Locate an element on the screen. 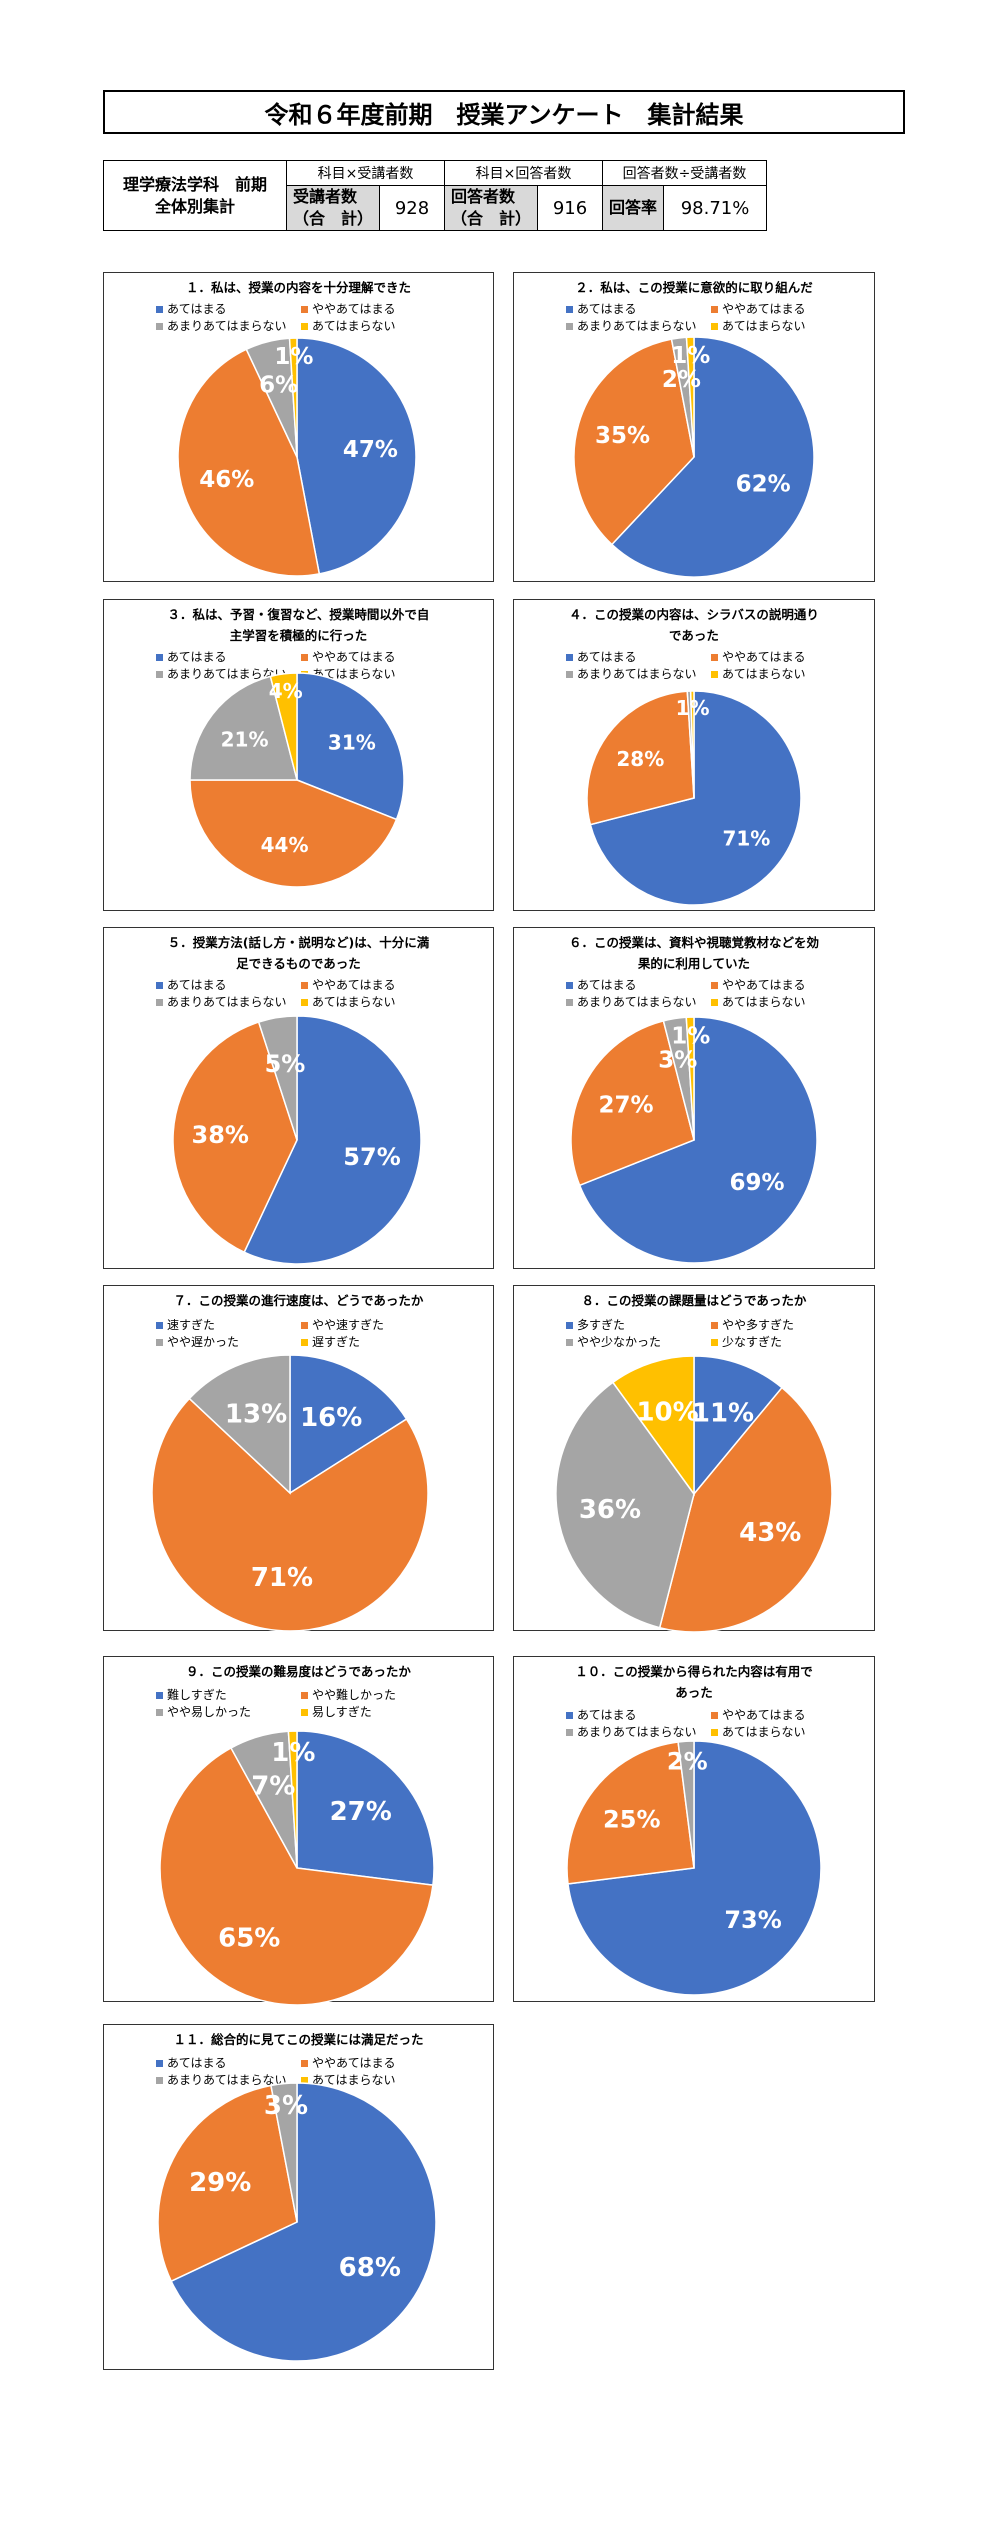 The image size is (1000, 2521). legend-item: やや多すぎた is located at coordinates (783, 1325).